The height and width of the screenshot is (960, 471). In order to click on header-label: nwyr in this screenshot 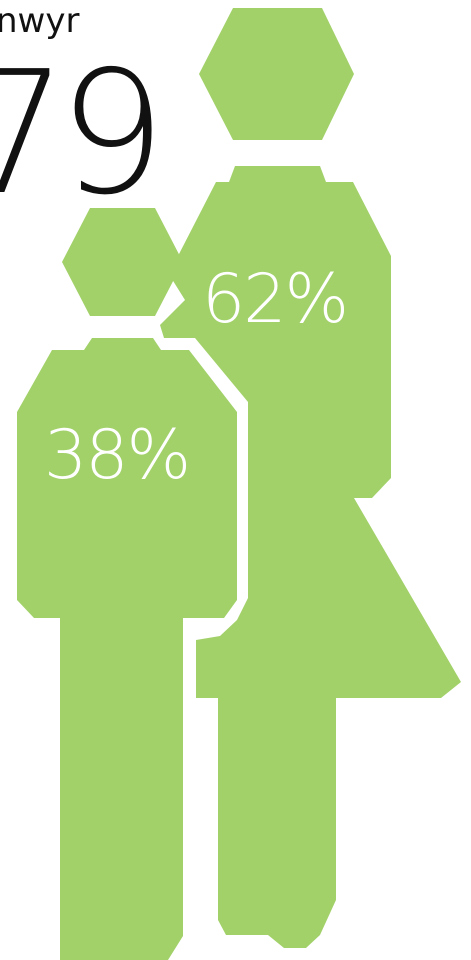, I will do `click(39, 21)`.